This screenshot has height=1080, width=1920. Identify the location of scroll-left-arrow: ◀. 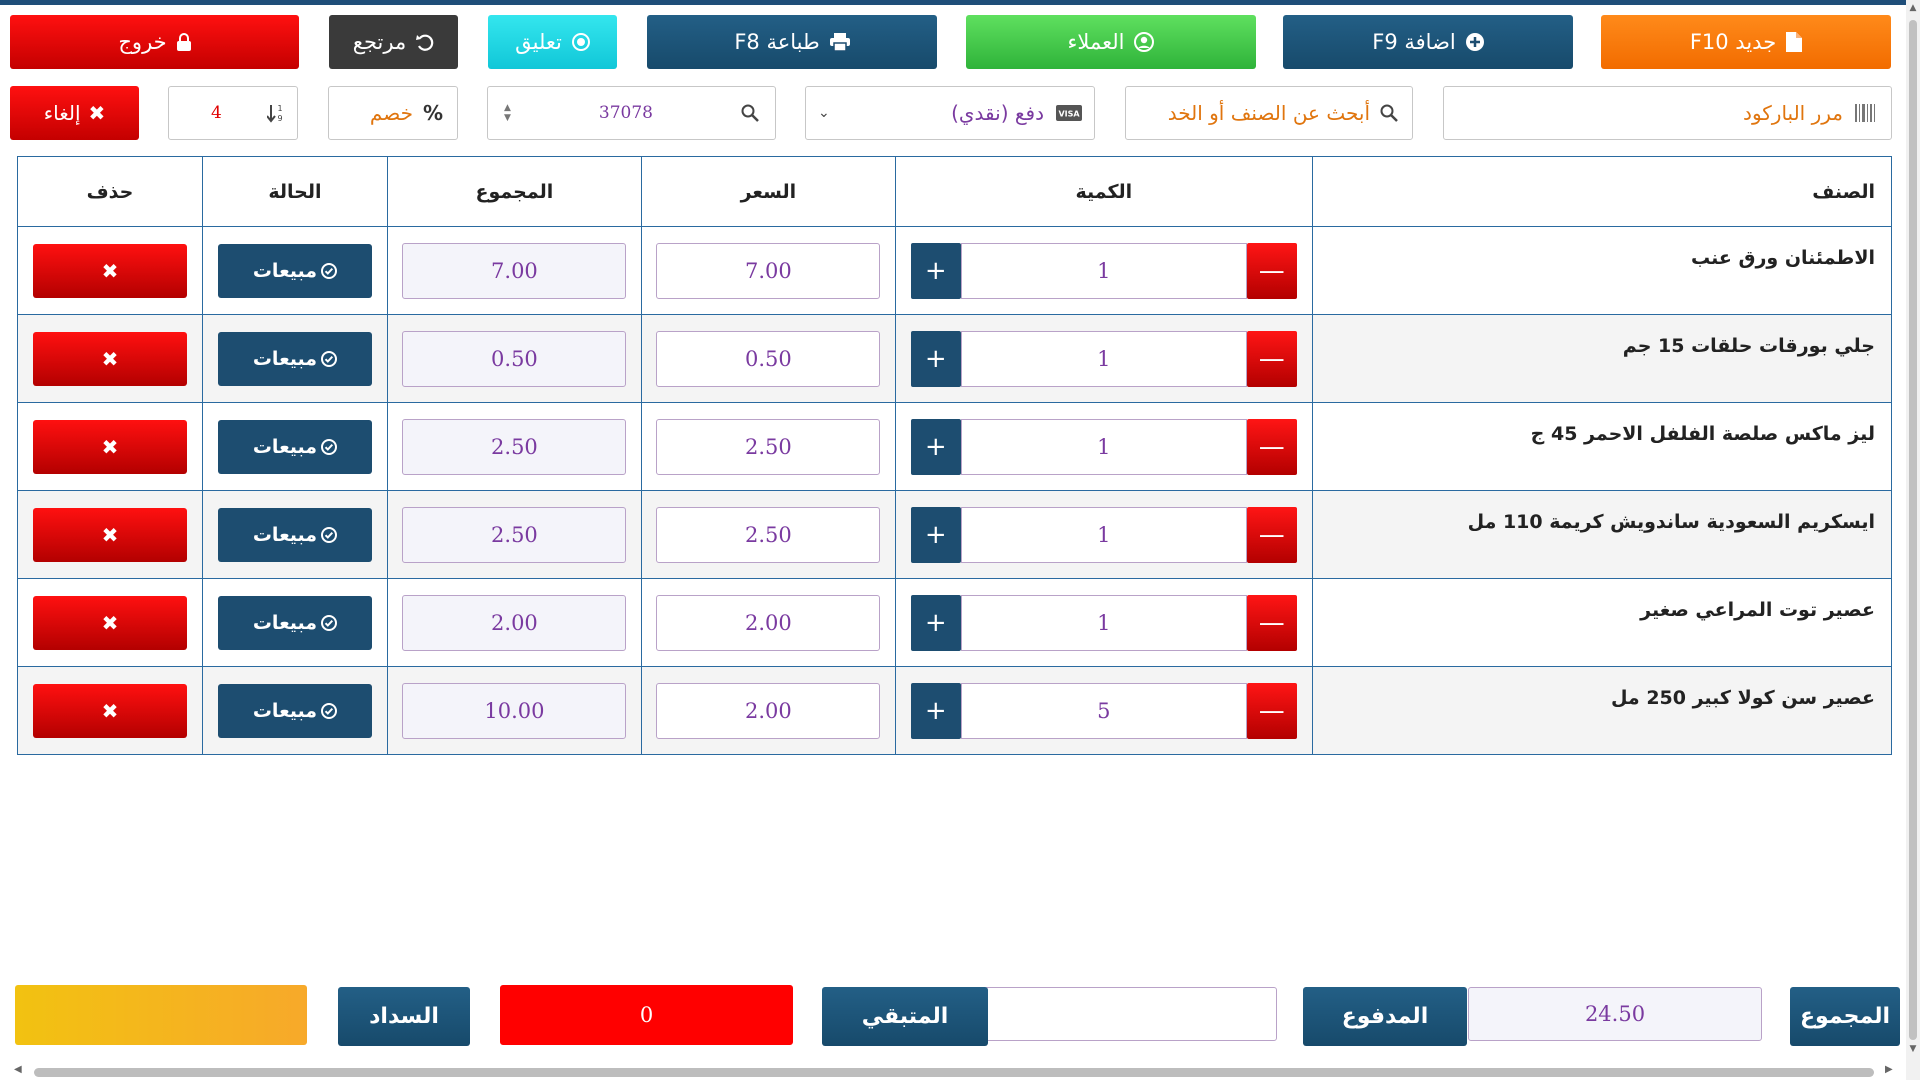
(18, 1069).